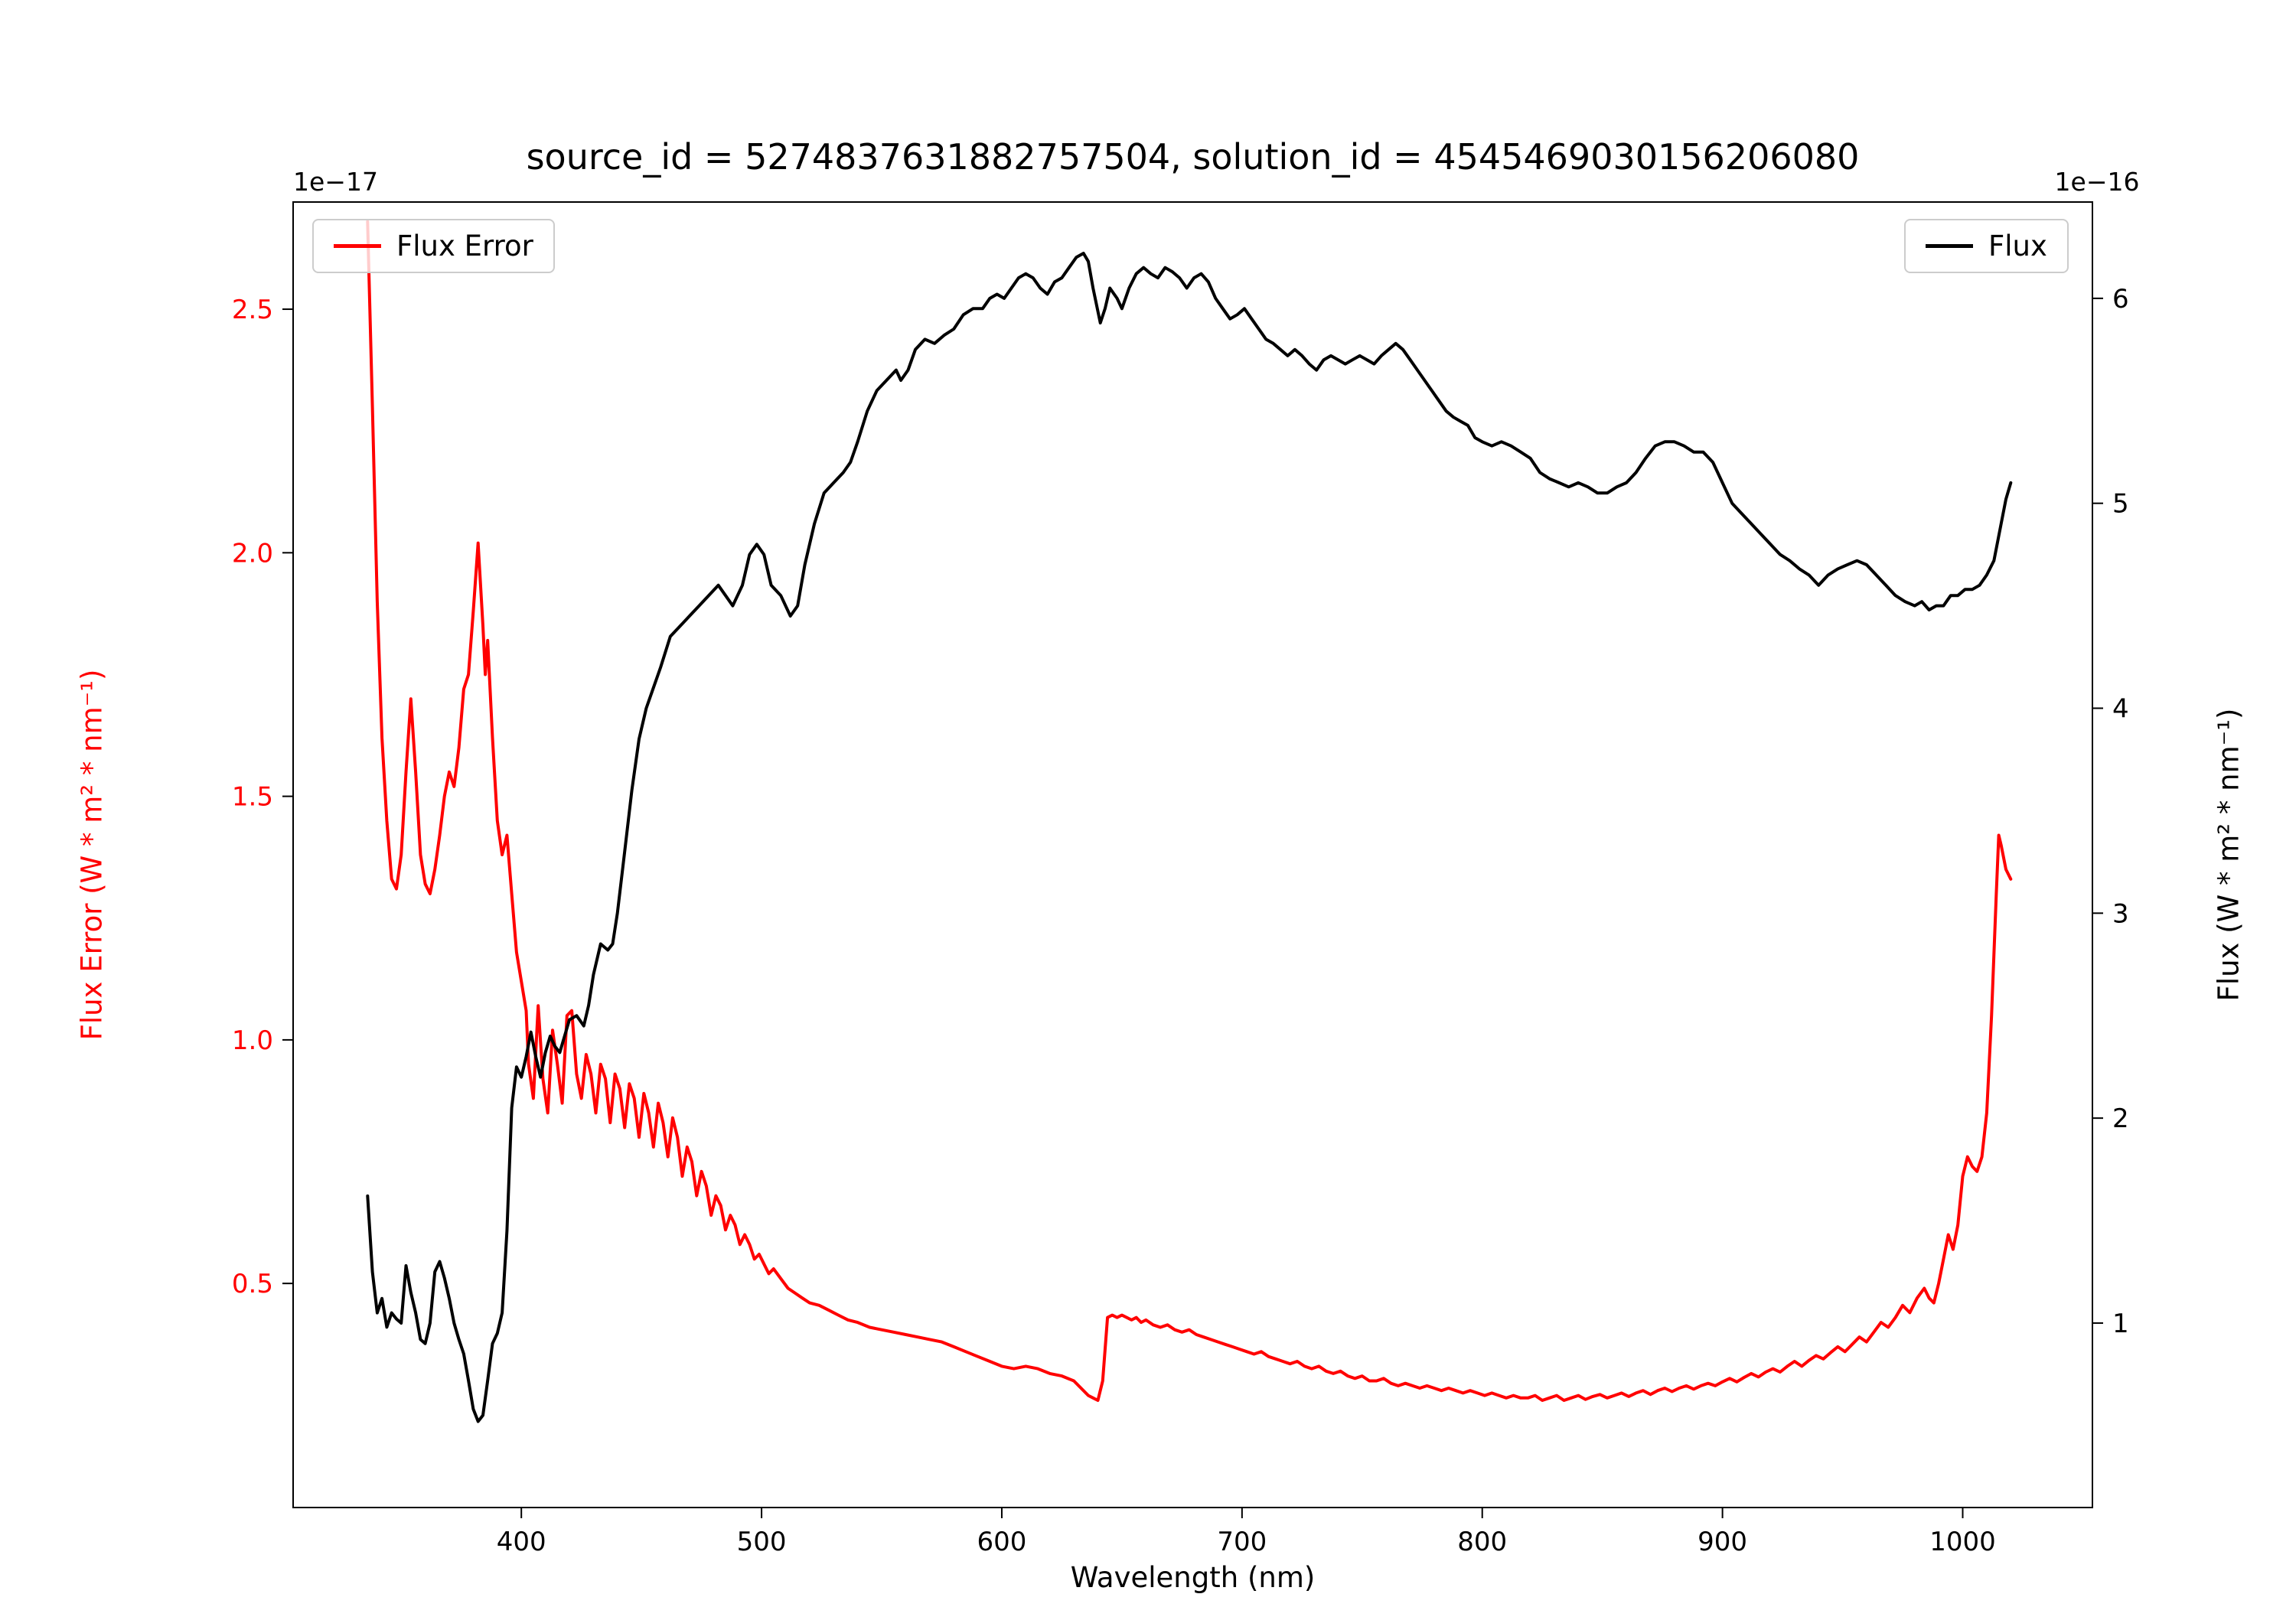  I want to click on legend-flux-error: Flux Error, so click(433, 246).